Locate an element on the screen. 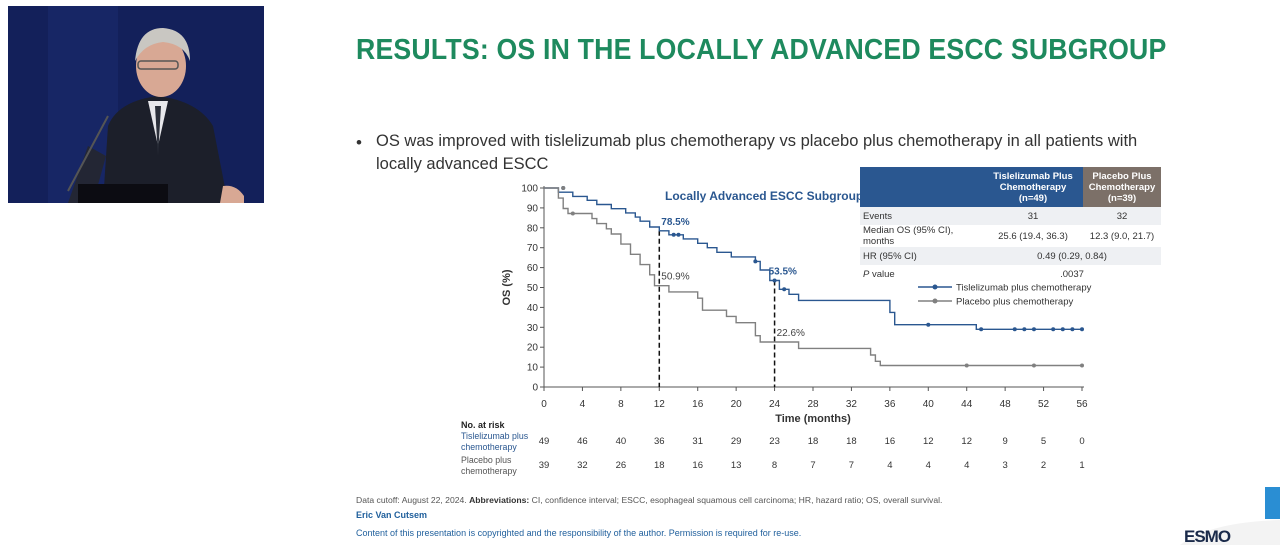 The image size is (1280, 547). y-tick-label: 70 is located at coordinates (533, 248).